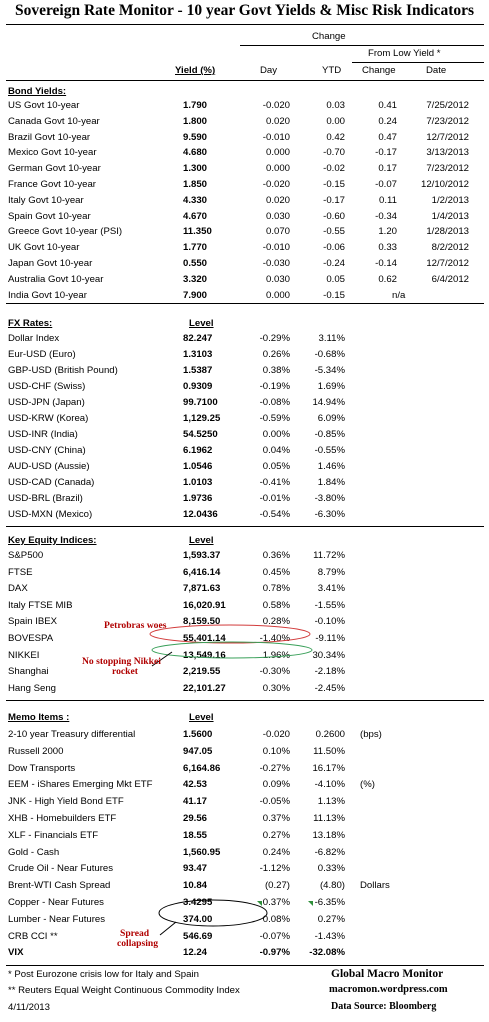 Image resolution: width=489 pixels, height=1022 pixels. What do you see at coordinates (276, 105) in the screenshot?
I see `day-cell: -0.020` at bounding box center [276, 105].